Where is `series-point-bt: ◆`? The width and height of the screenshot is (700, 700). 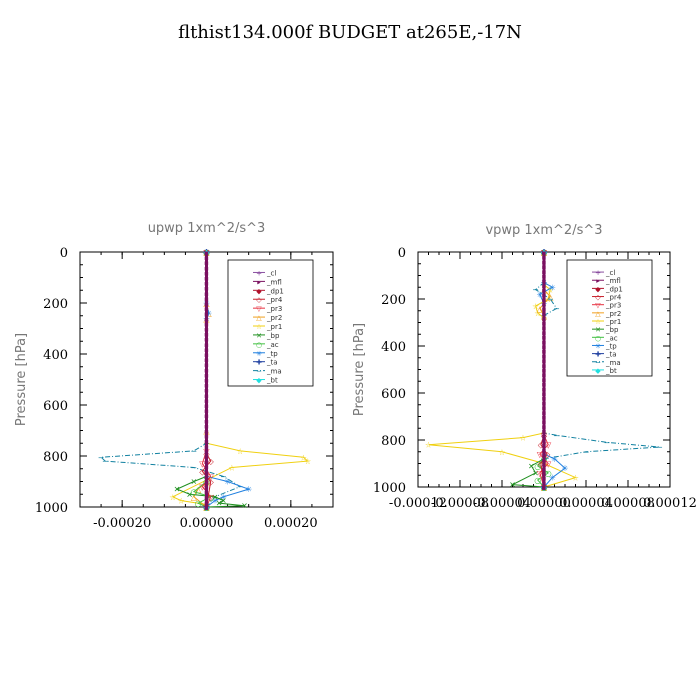 series-point-bt: ◆ is located at coordinates (544, 487).